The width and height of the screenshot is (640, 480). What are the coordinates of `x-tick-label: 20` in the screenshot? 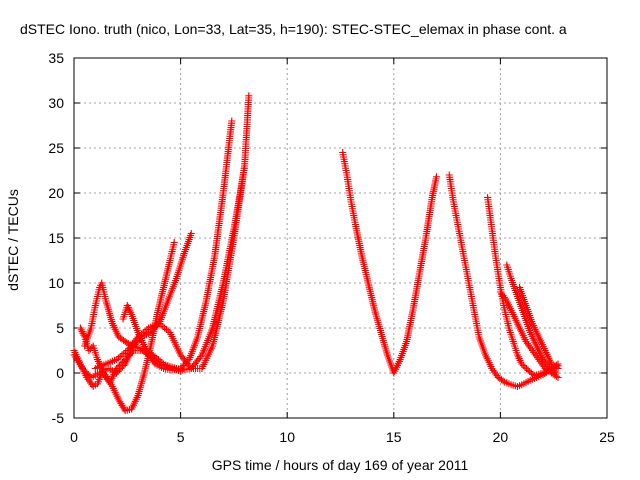 It's located at (501, 437).